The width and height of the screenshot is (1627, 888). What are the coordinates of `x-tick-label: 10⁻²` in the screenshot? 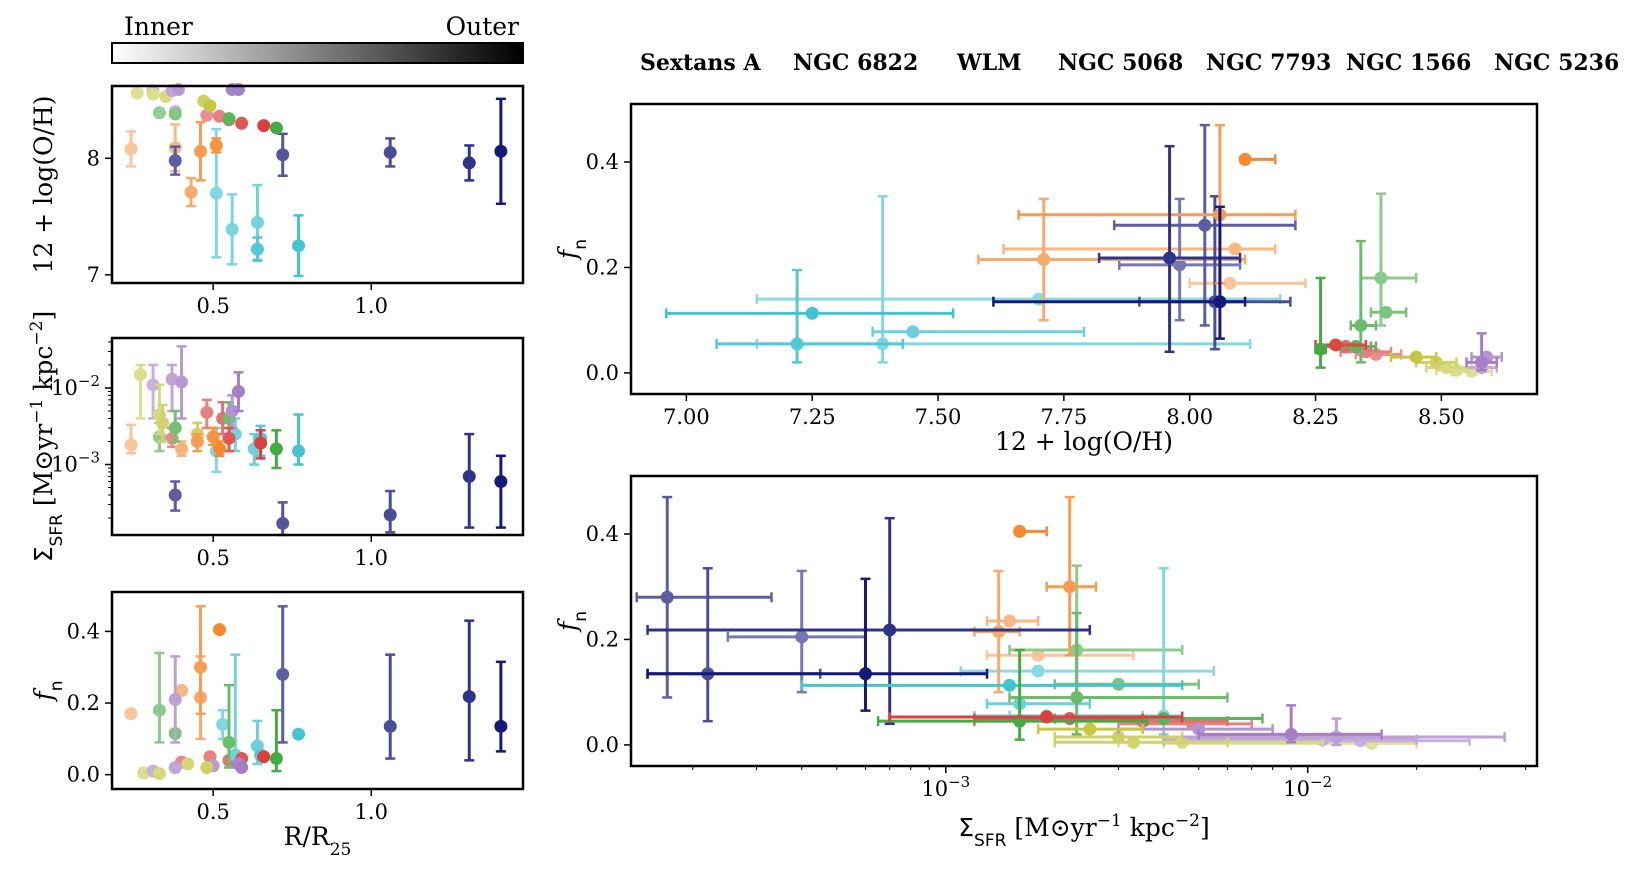 It's located at (1307, 787).